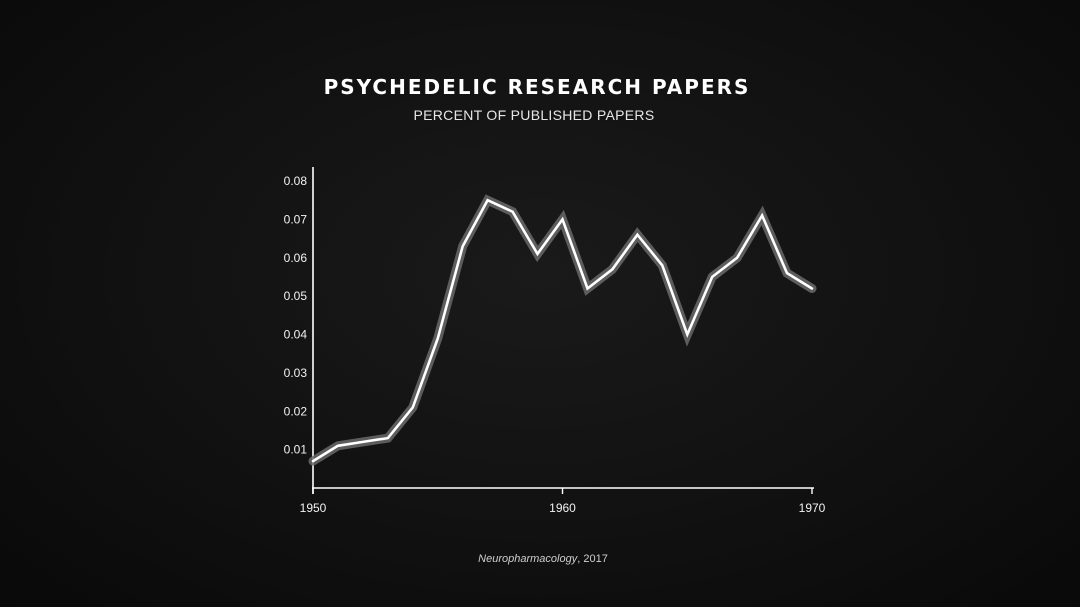  What do you see at coordinates (296, 296) in the screenshot?
I see `y-tick-label: 0.05` at bounding box center [296, 296].